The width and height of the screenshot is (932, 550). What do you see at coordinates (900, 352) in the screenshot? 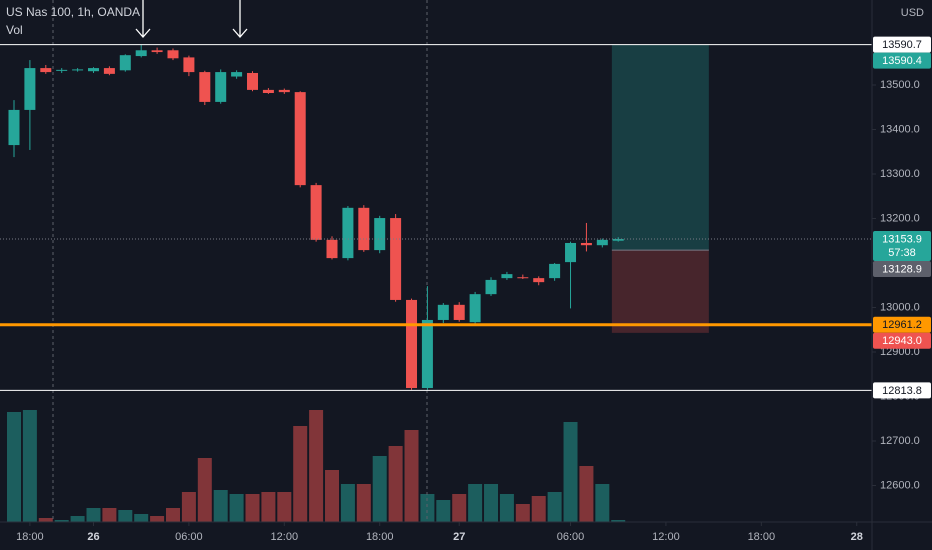
I see `y-tick-label: 12900.0` at bounding box center [900, 352].